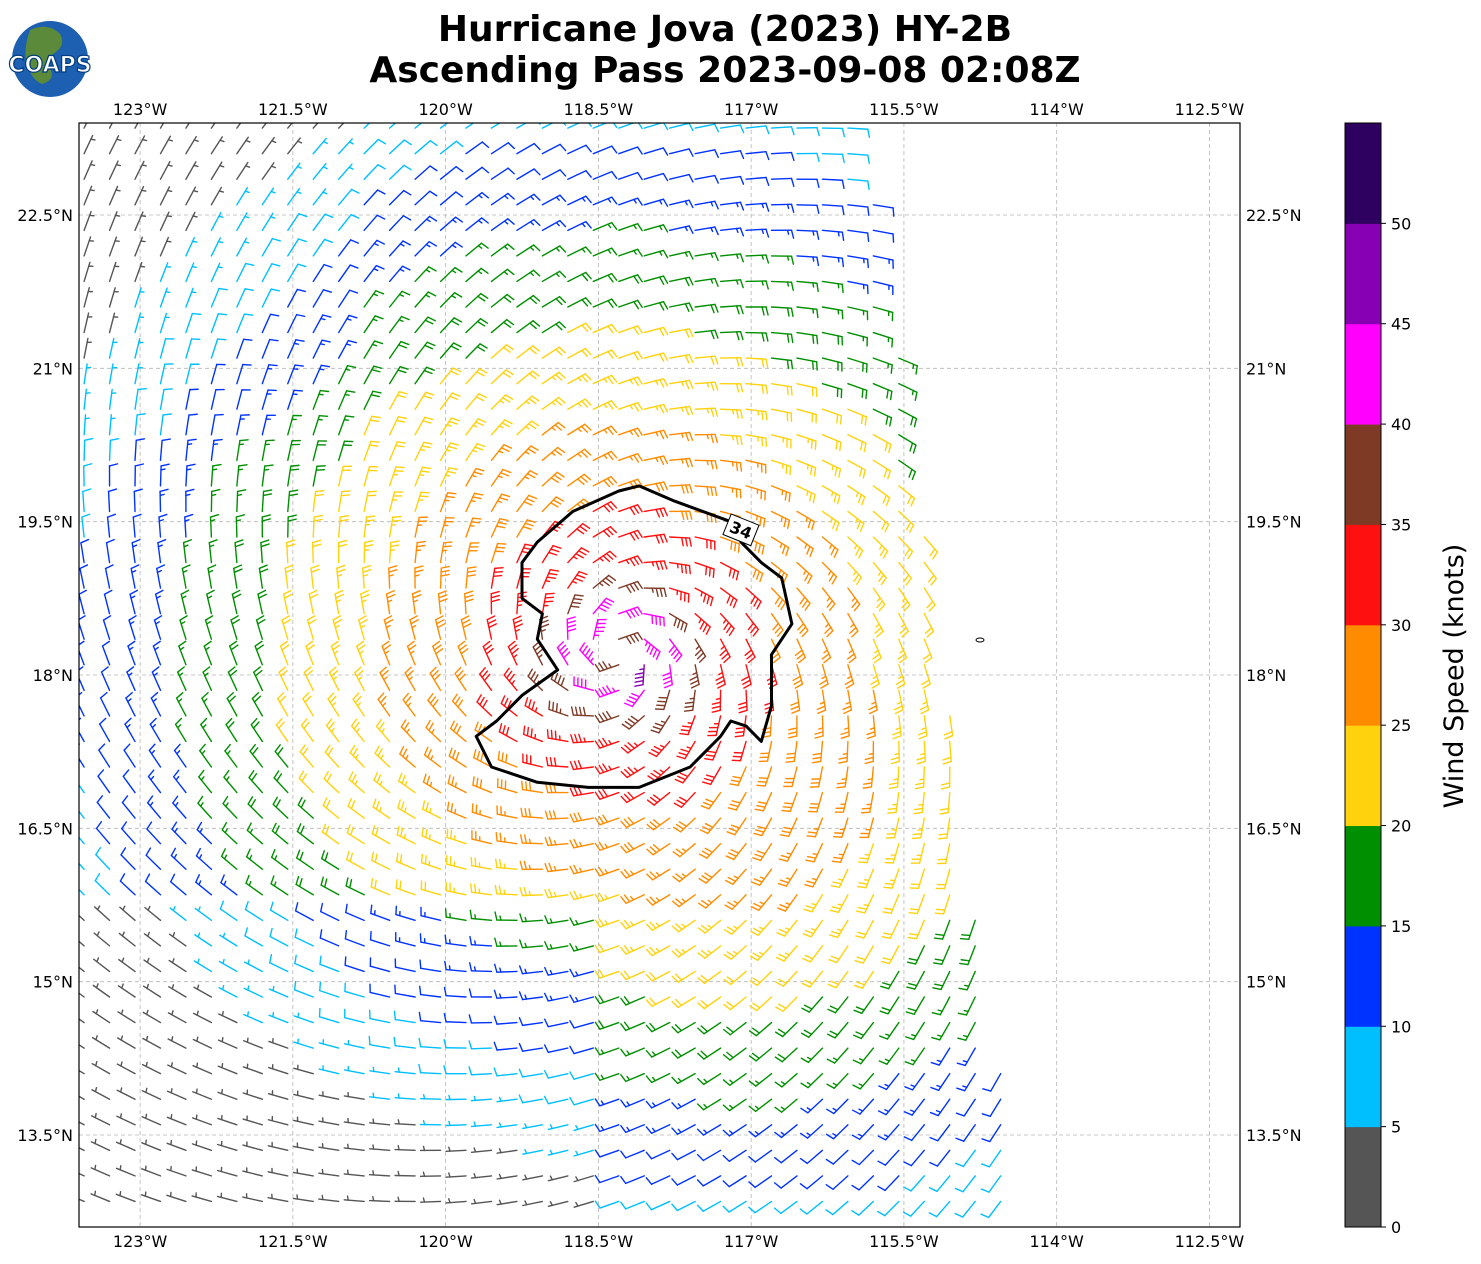 This screenshot has height=1264, width=1481. Describe the element at coordinates (53, 368) in the screenshot. I see `lat-tick-label-left: 21°N` at that location.